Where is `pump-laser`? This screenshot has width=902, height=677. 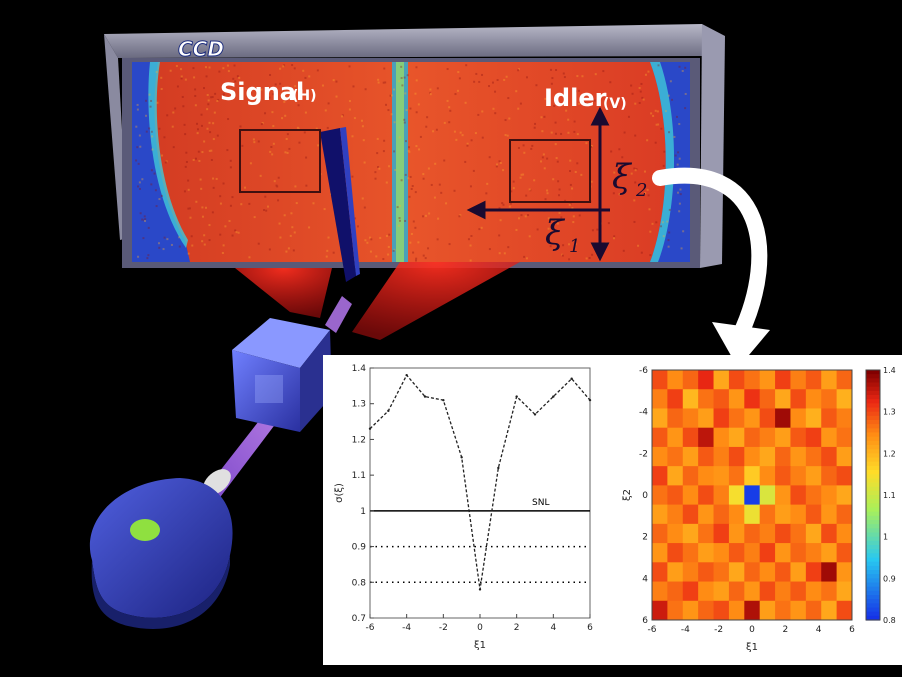 pump-laser is located at coordinates (161, 549).